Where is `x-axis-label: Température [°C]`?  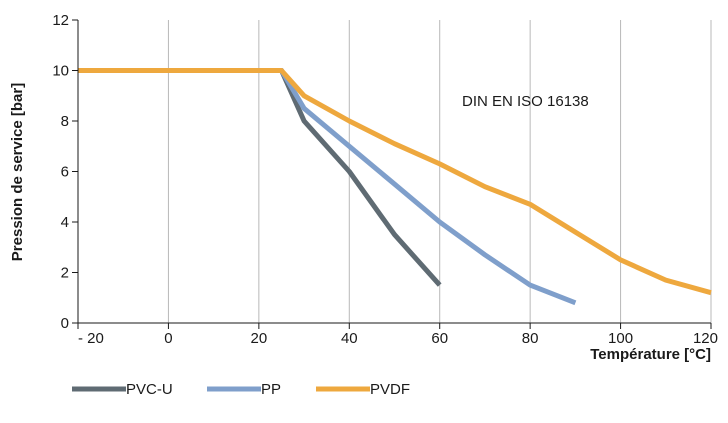
x-axis-label: Température [°C] is located at coordinates (650, 354).